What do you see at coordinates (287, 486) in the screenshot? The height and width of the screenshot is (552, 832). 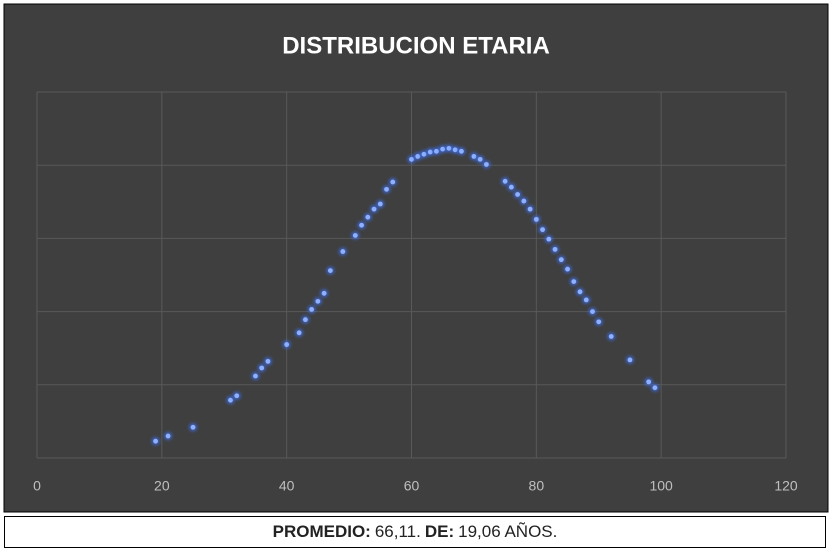 I see `x-tick-label: 40` at bounding box center [287, 486].